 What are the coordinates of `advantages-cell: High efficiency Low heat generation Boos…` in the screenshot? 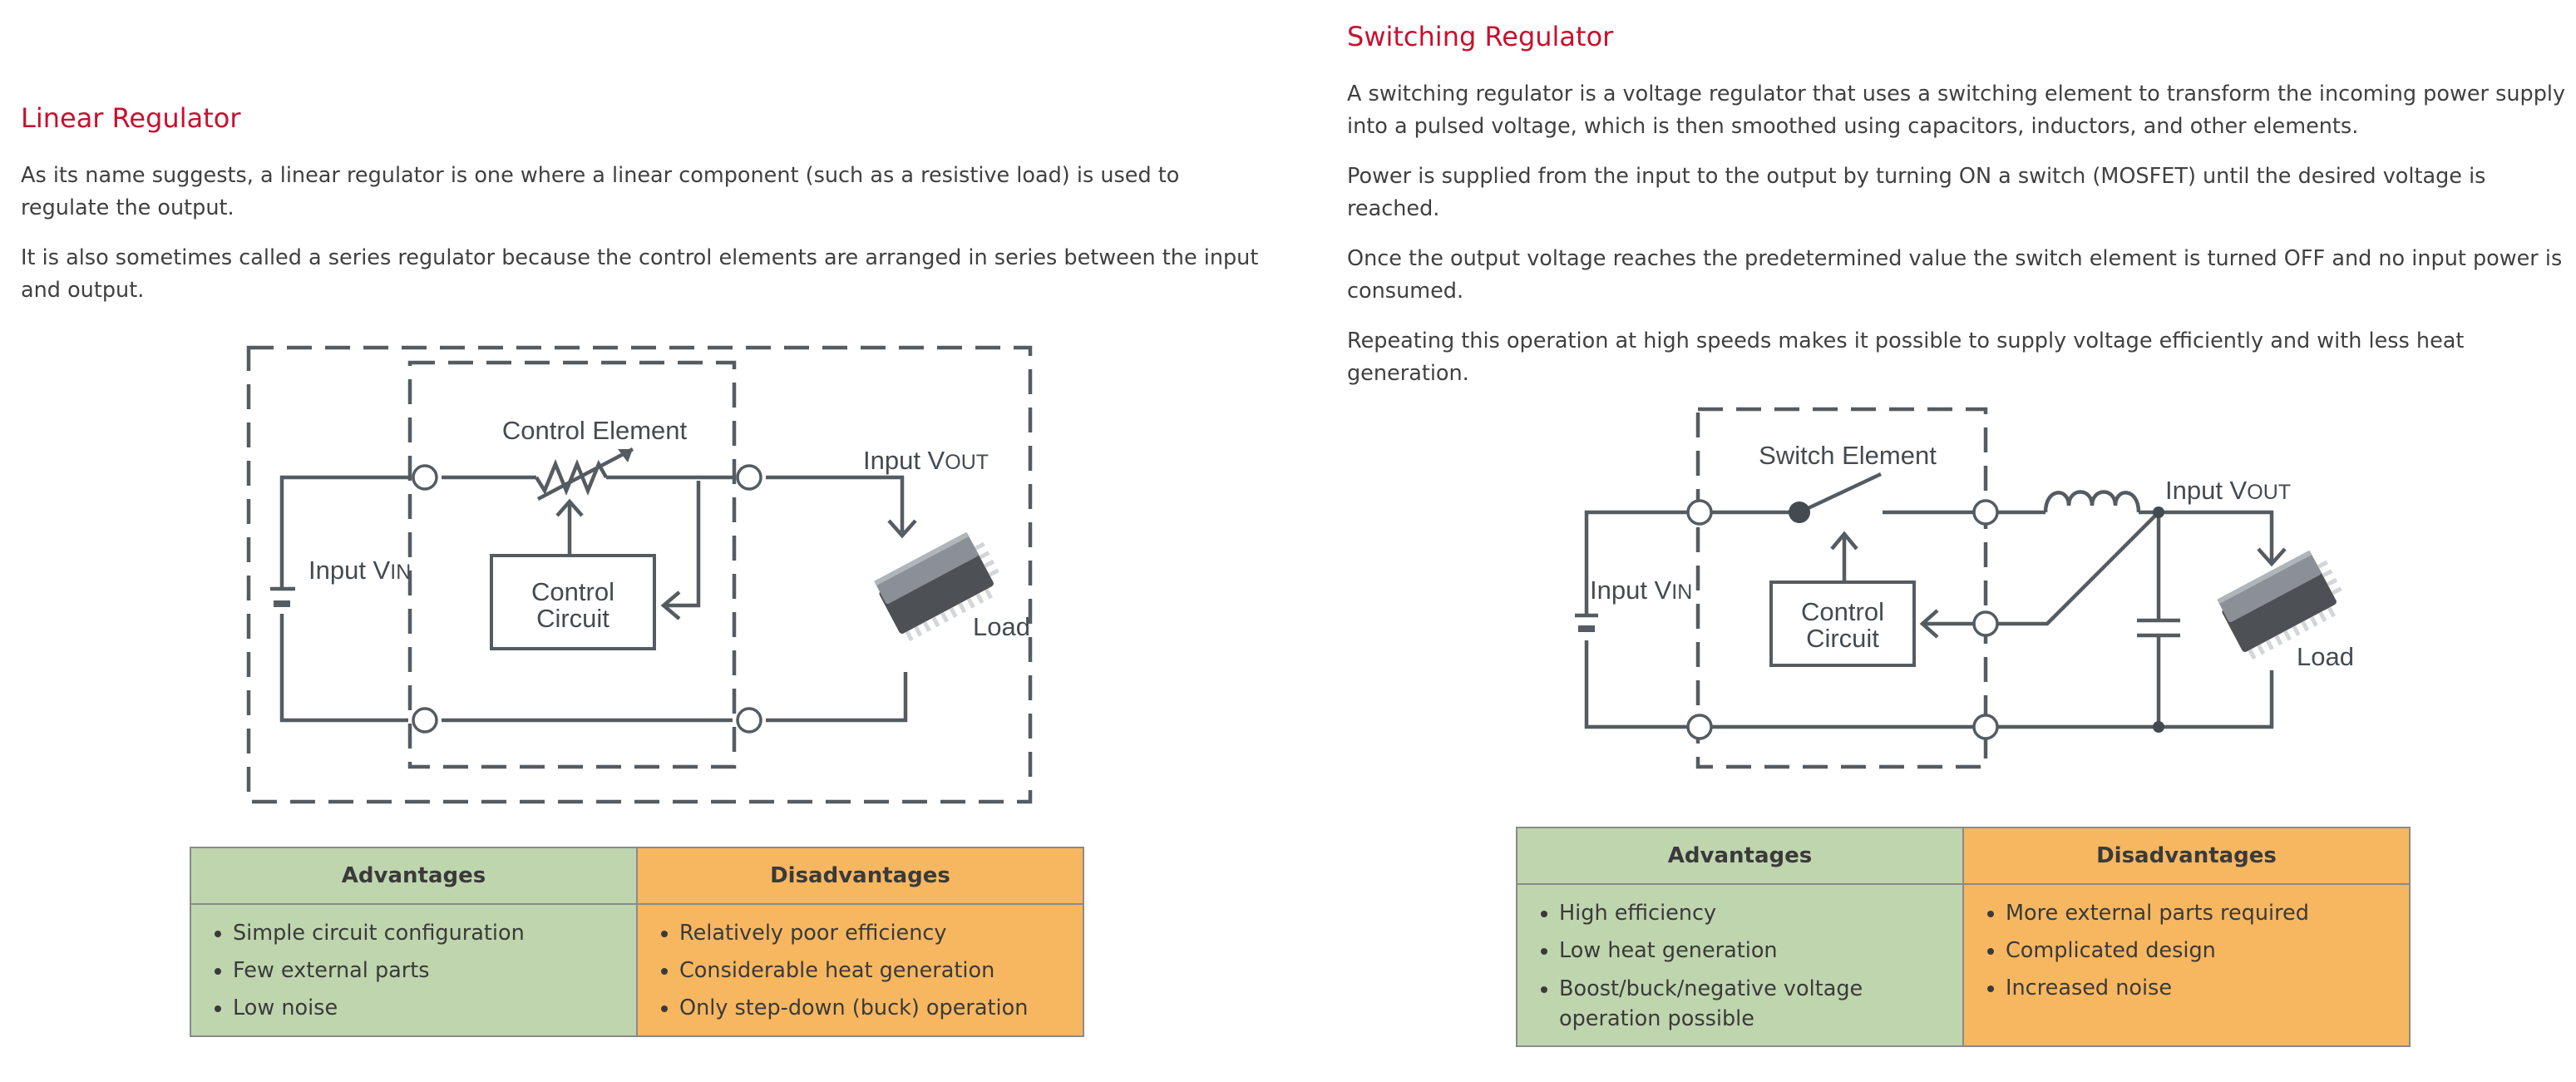 It's located at (1740, 965).